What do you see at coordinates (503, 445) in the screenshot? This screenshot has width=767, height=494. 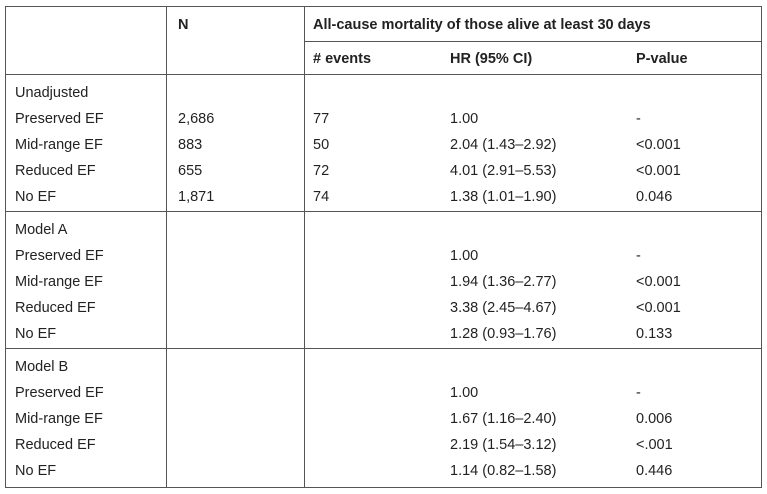 I see `cell-hr: 2.19 (1.54–3.12)` at bounding box center [503, 445].